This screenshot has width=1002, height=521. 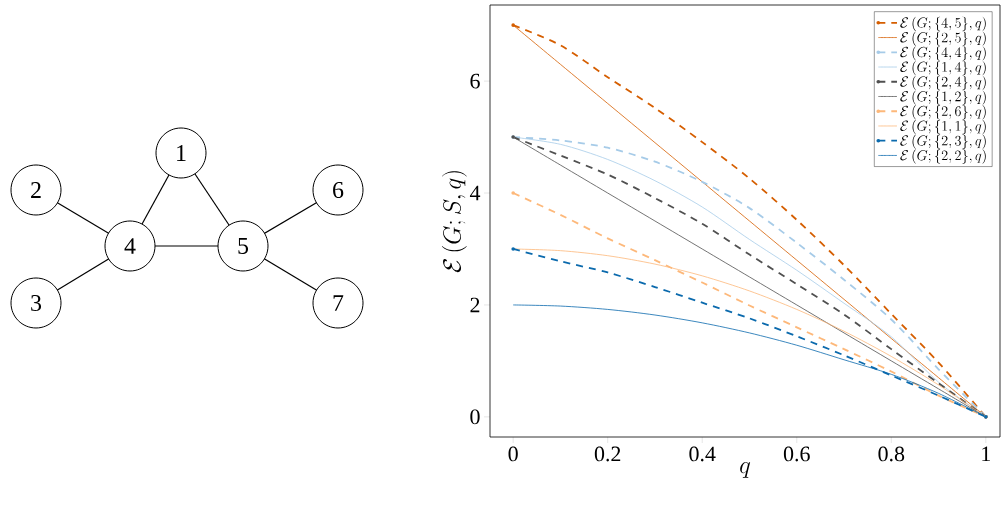 What do you see at coordinates (943, 127) in the screenshot?
I see `legend-label: $\mathcal{E}\left(G;\{1,1\},q\right)$` at bounding box center [943, 127].